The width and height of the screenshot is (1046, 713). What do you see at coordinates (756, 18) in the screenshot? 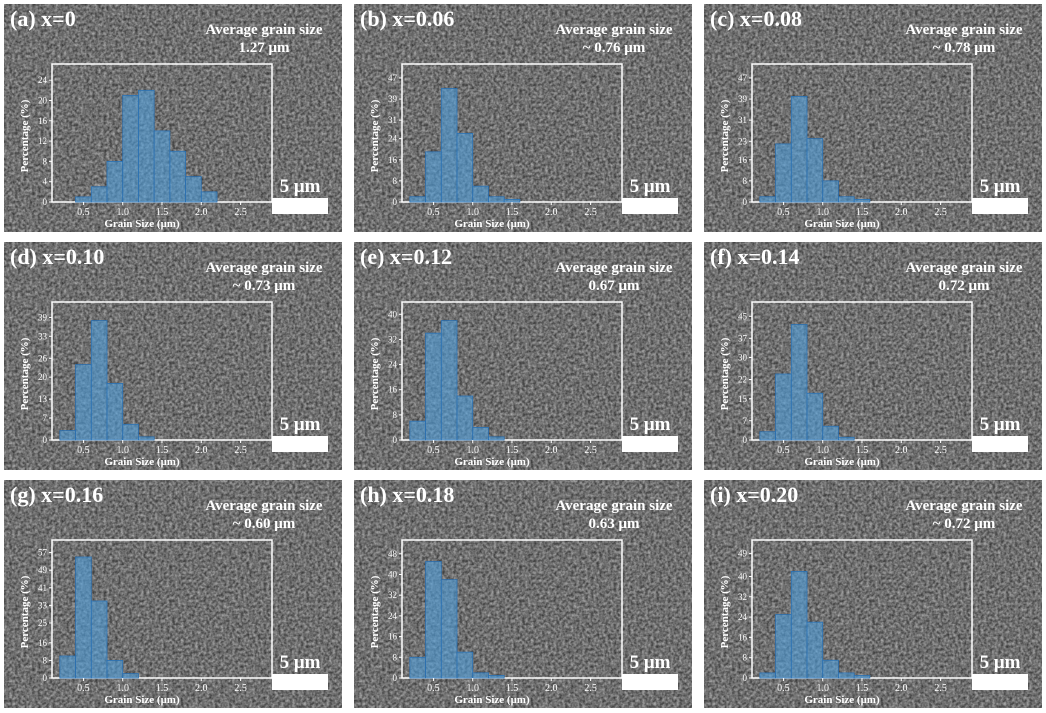
I see `panel-title: (c) x=0.08` at bounding box center [756, 18].